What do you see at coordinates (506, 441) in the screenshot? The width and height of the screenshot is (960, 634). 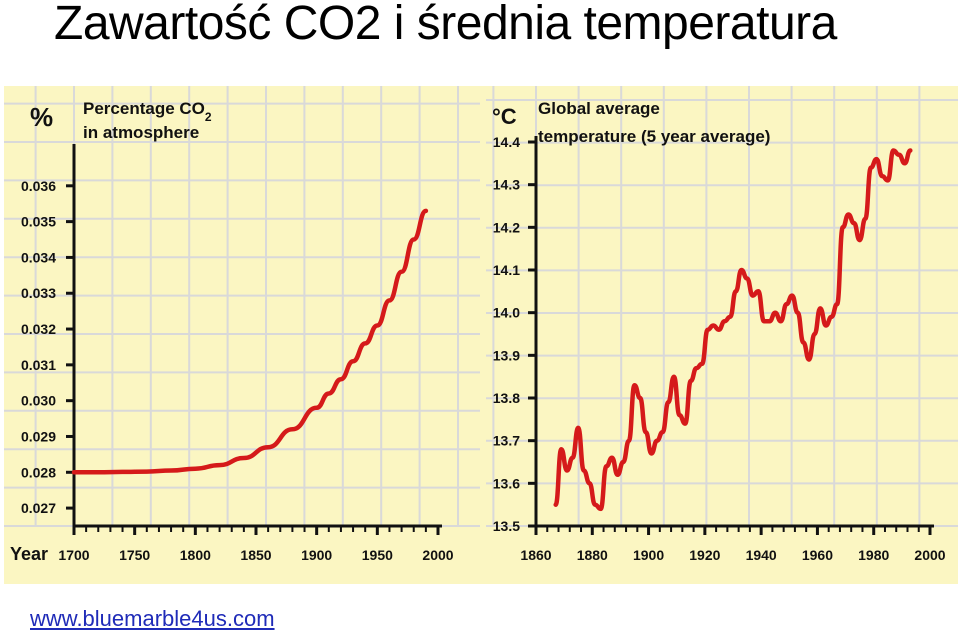 I see `temp-y-tick-label: 13.7` at bounding box center [506, 441].